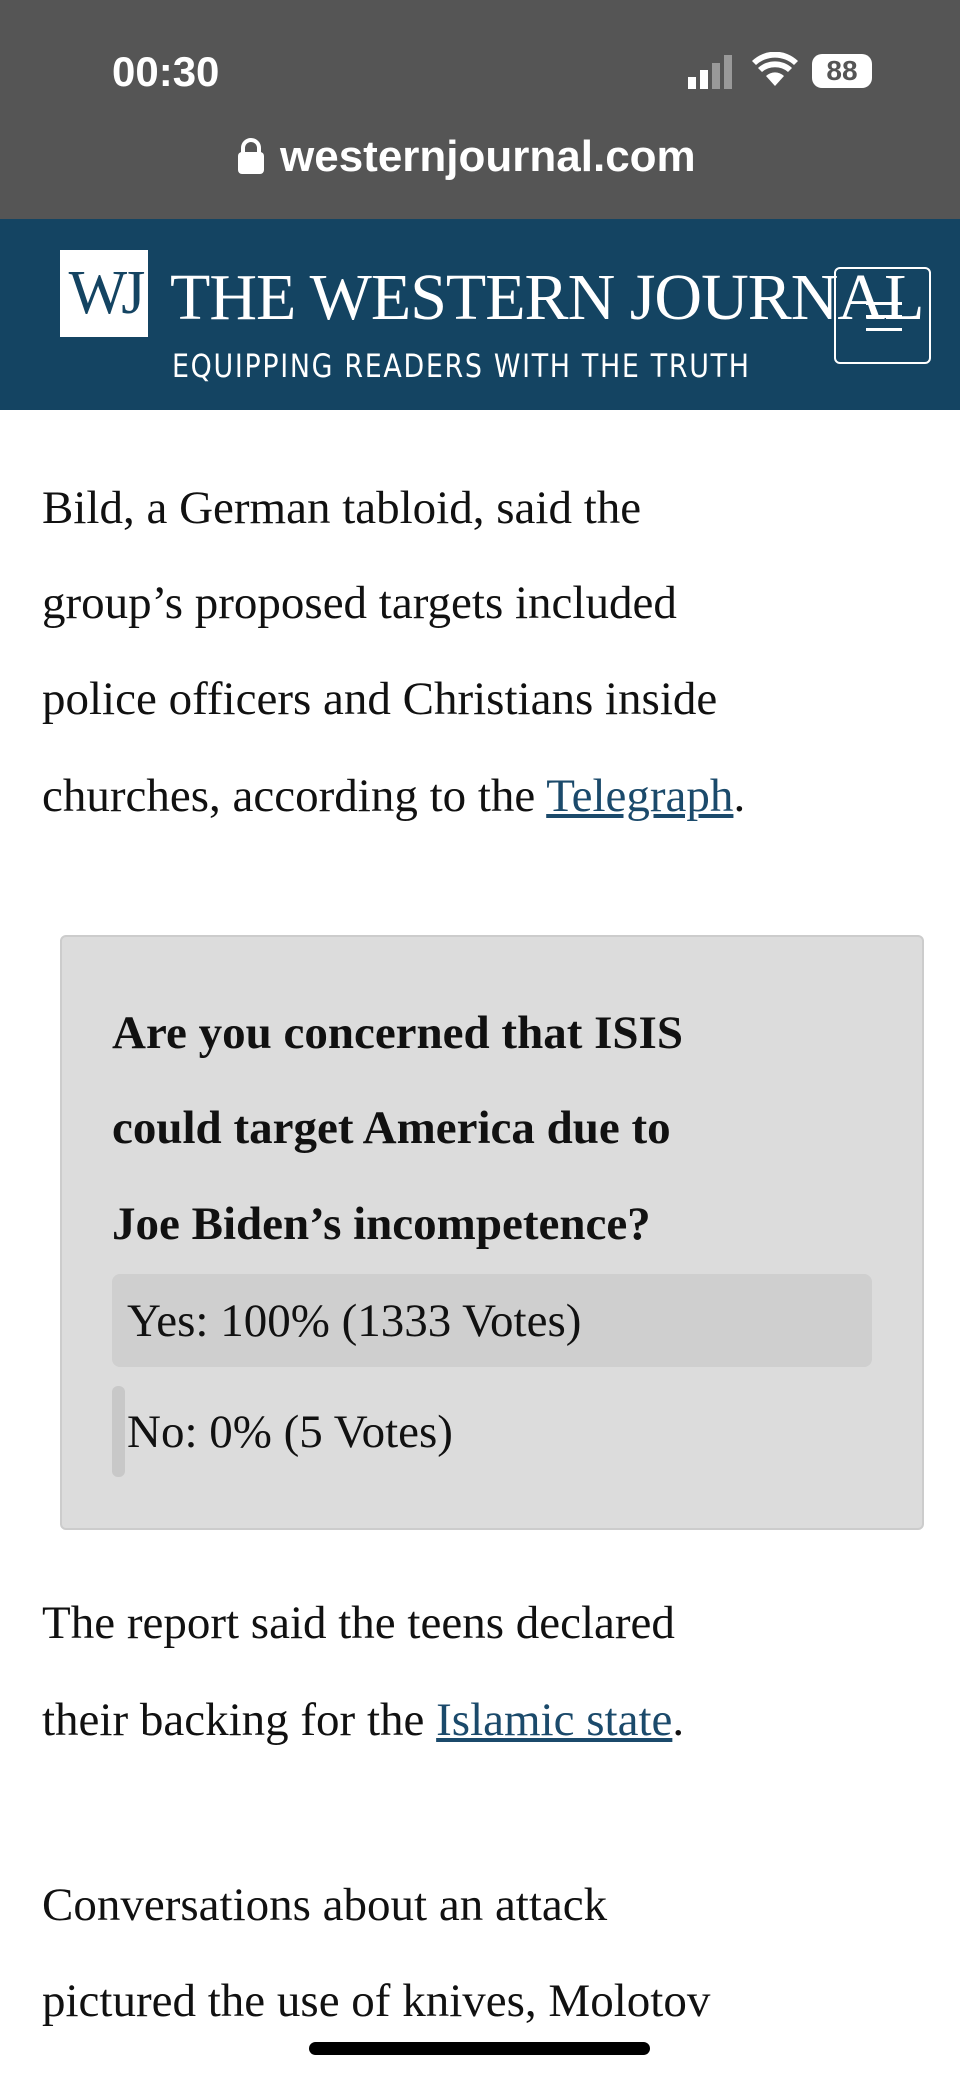  What do you see at coordinates (640, 796) in the screenshot?
I see `link: Telegraph` at bounding box center [640, 796].